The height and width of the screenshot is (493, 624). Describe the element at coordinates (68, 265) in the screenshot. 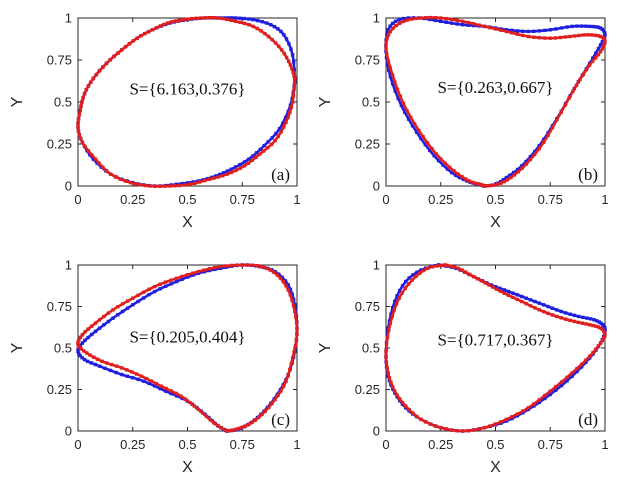

I see `y-tick-label: 1` at that location.